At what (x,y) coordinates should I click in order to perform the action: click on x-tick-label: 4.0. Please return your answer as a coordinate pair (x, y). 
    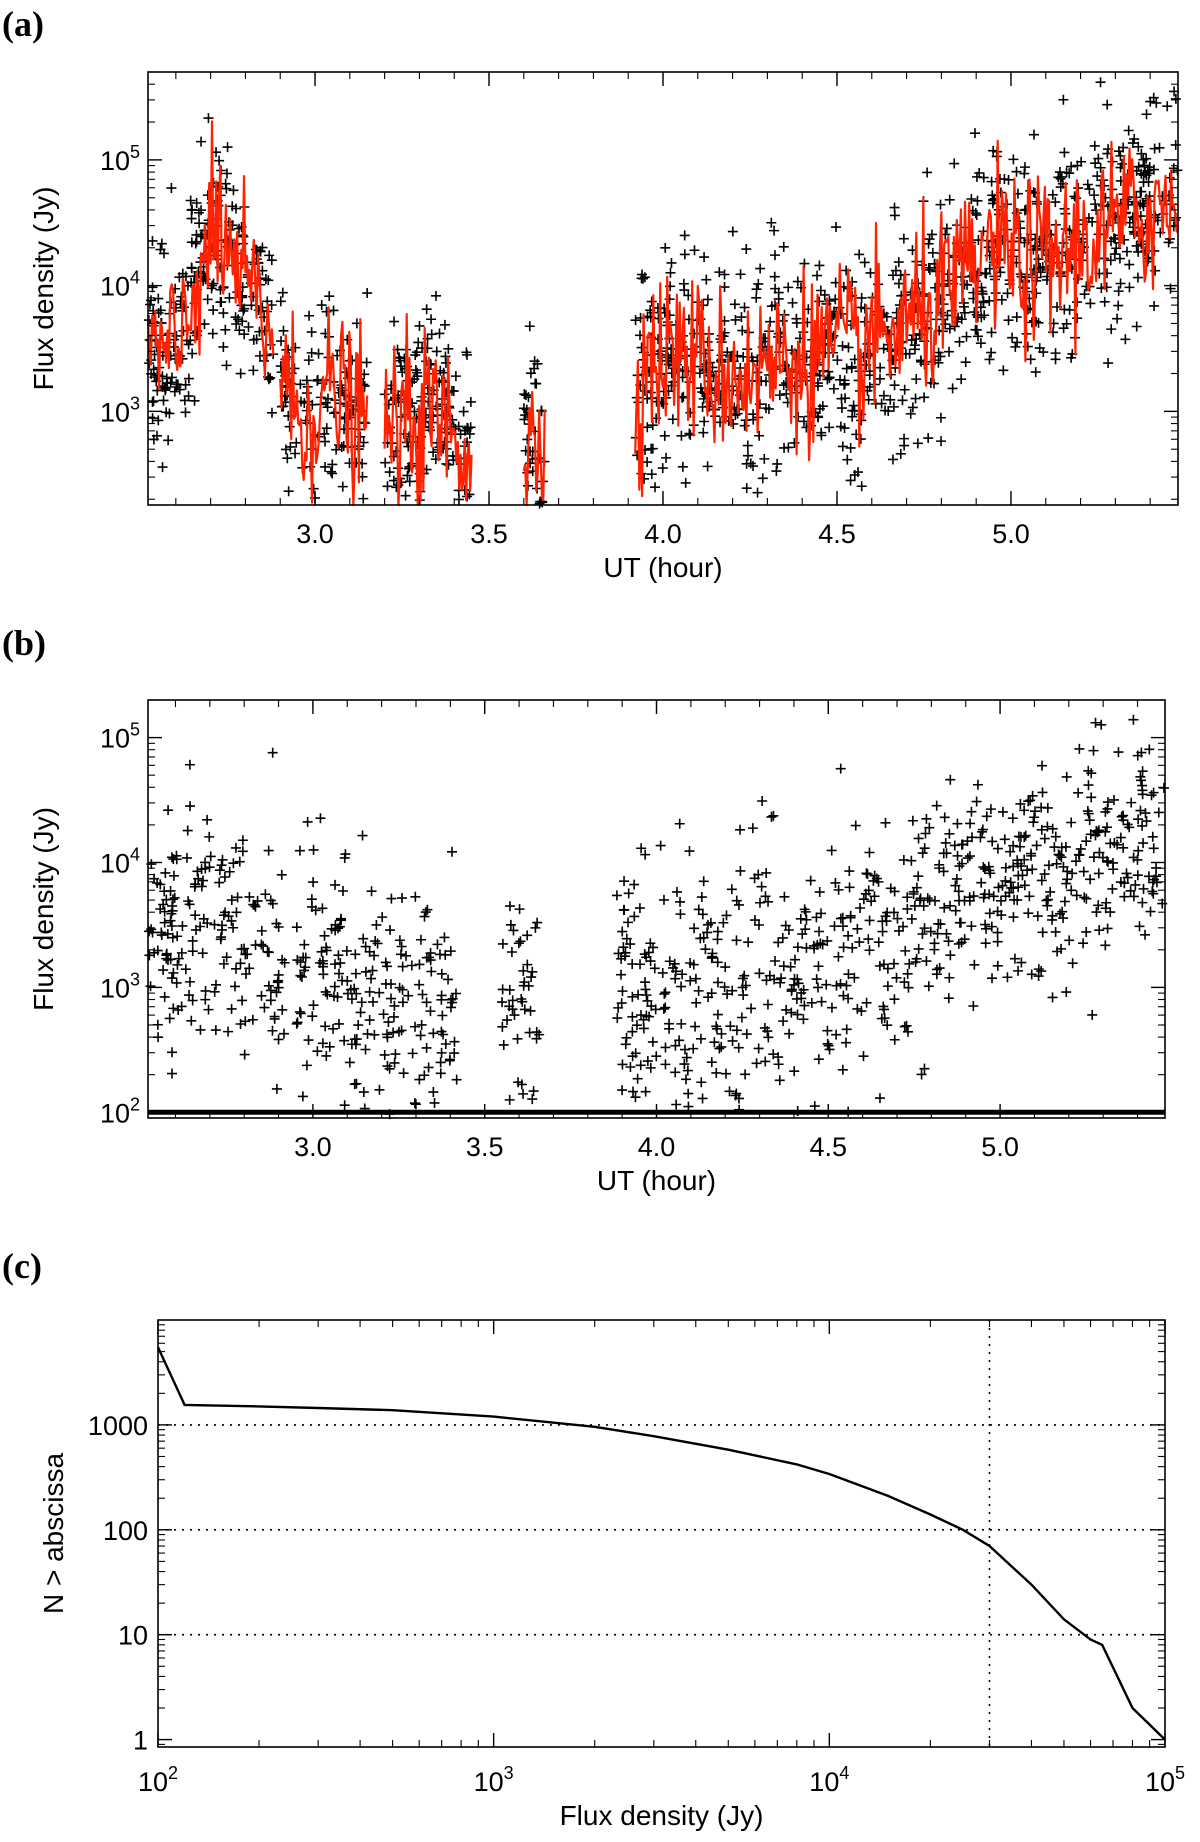
    Looking at the image, I should click on (663, 534).